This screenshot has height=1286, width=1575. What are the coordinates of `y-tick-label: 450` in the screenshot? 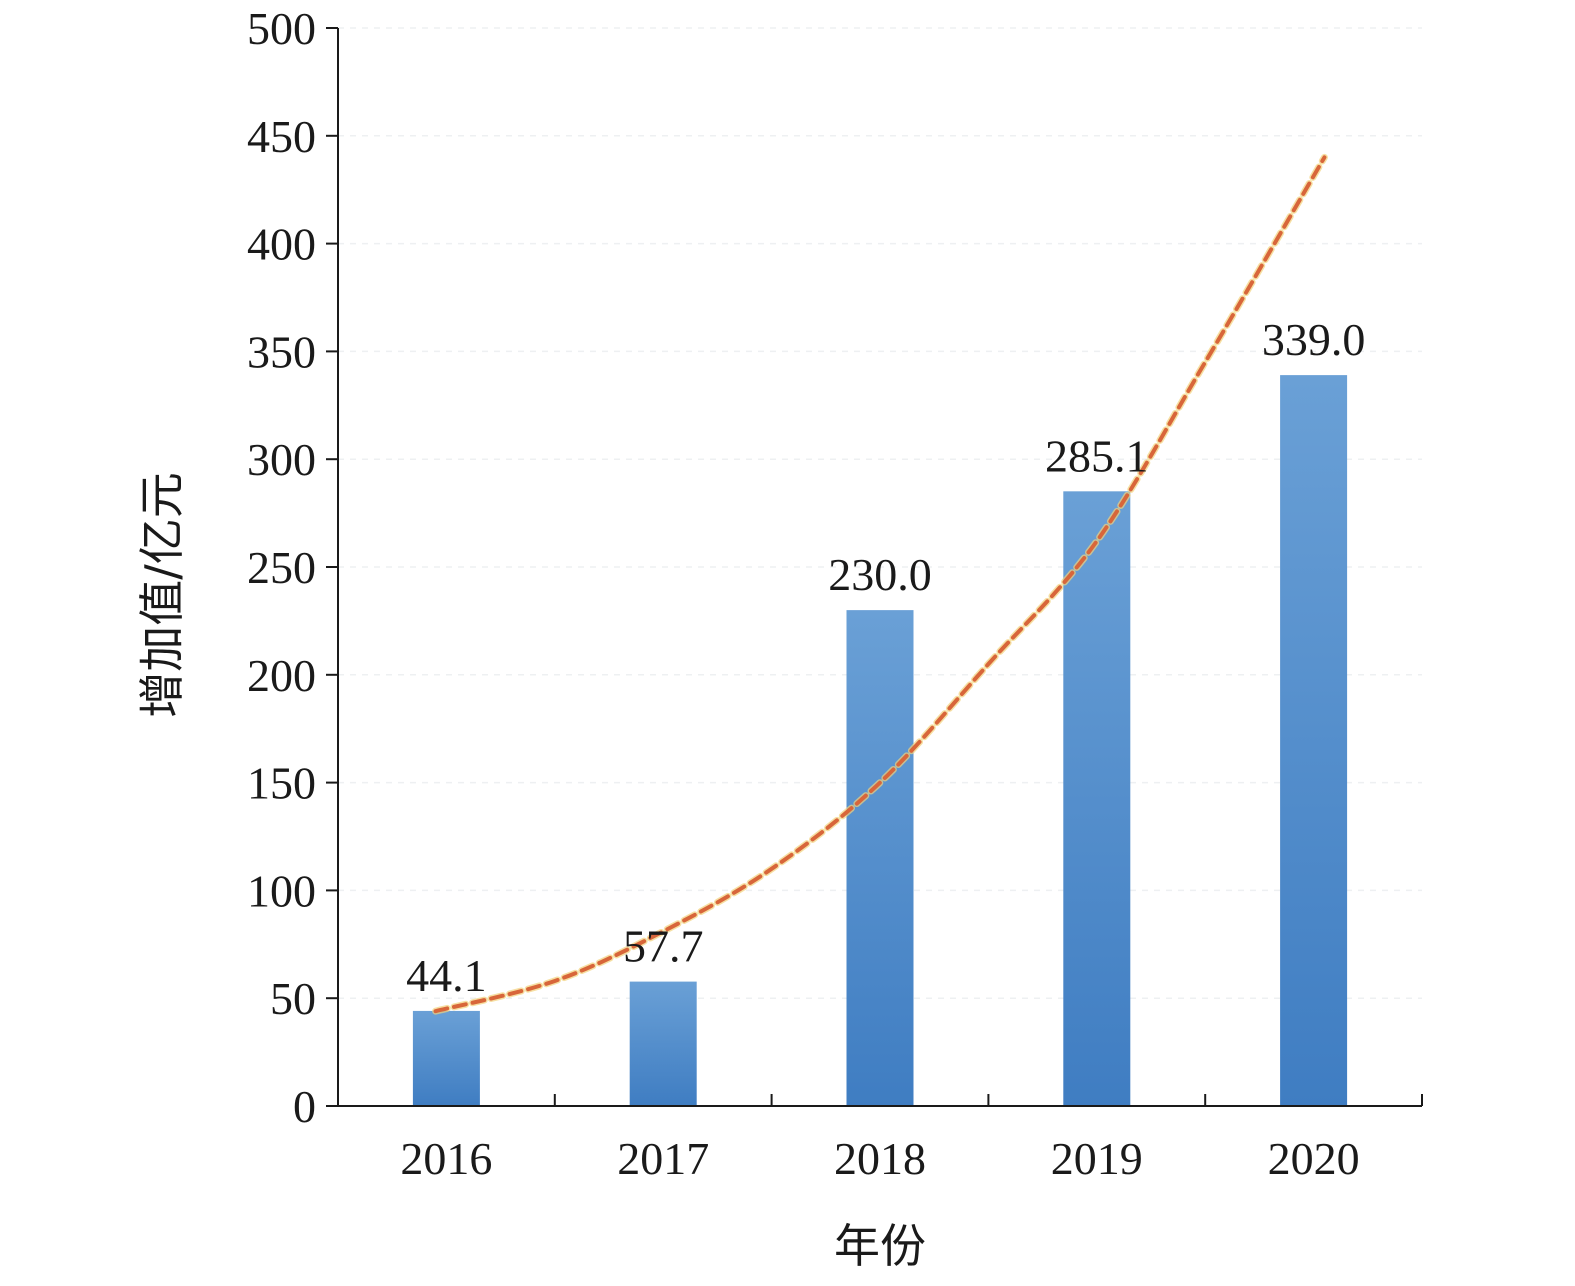 It's located at (281, 136).